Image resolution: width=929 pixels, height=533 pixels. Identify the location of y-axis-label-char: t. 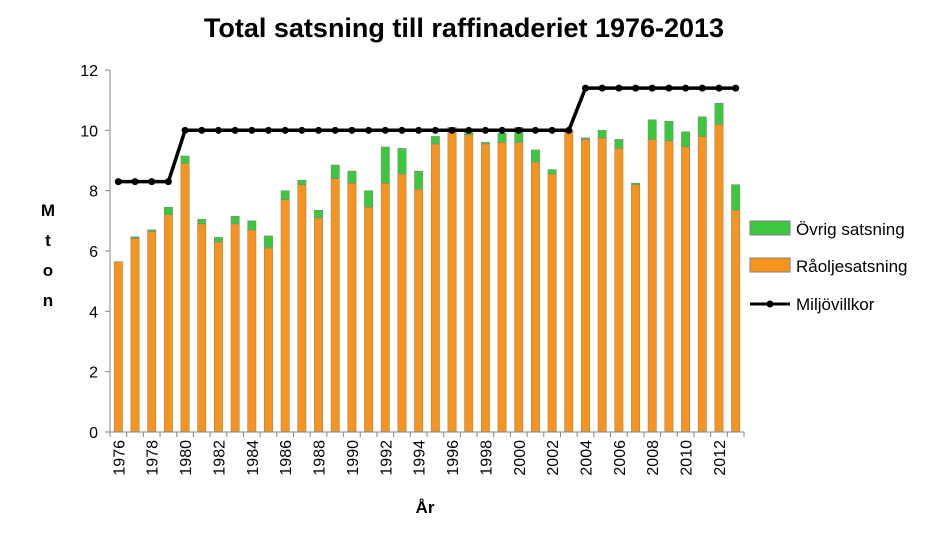
(48, 240).